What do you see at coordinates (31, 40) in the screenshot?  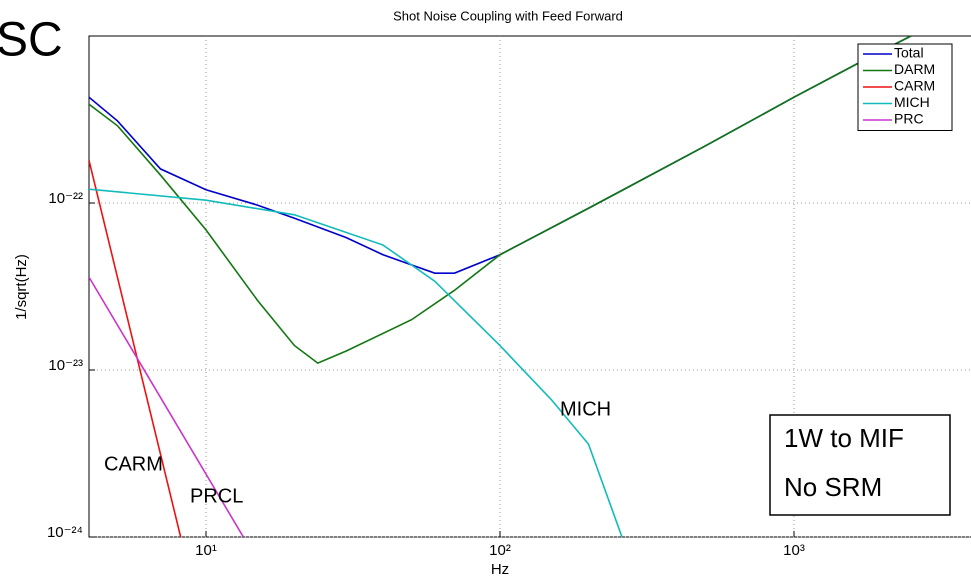 I see `annotation: SC` at bounding box center [31, 40].